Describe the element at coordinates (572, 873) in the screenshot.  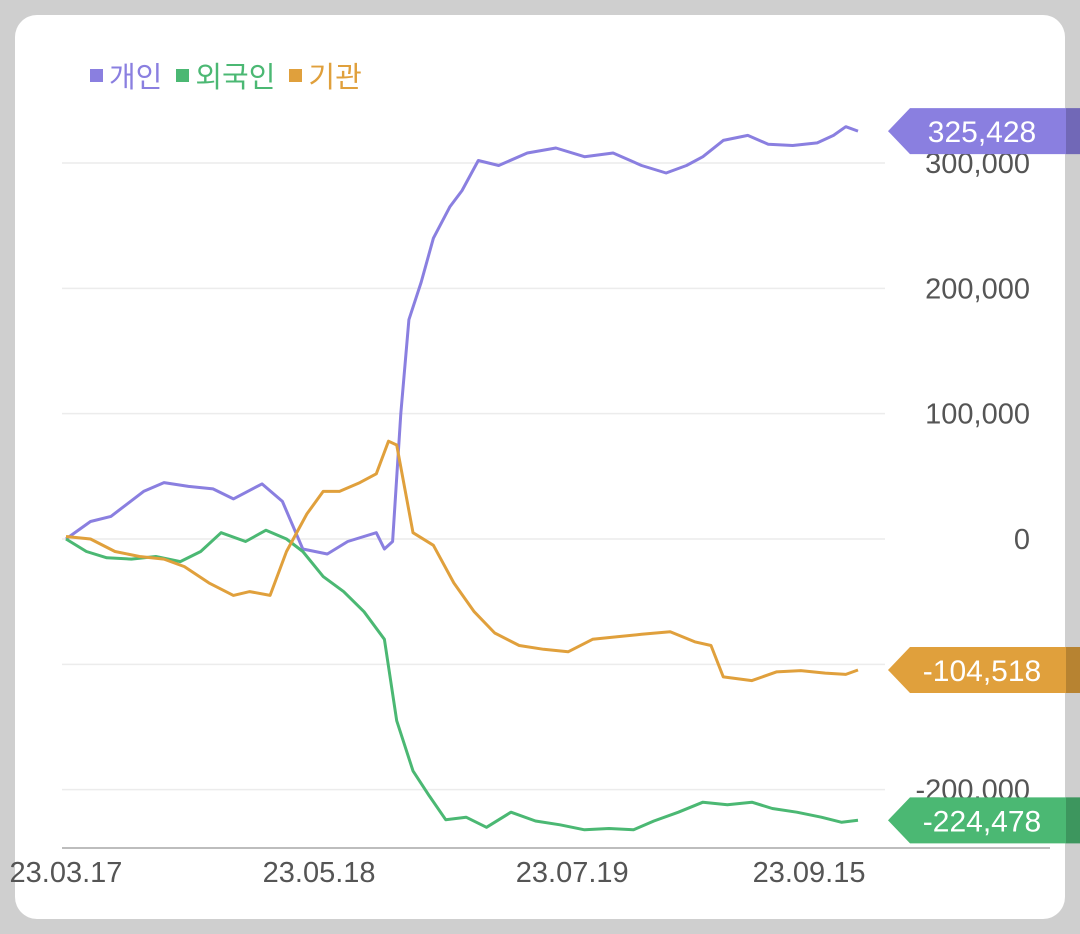
I see `x-tick-label: 23.07.19` at that location.